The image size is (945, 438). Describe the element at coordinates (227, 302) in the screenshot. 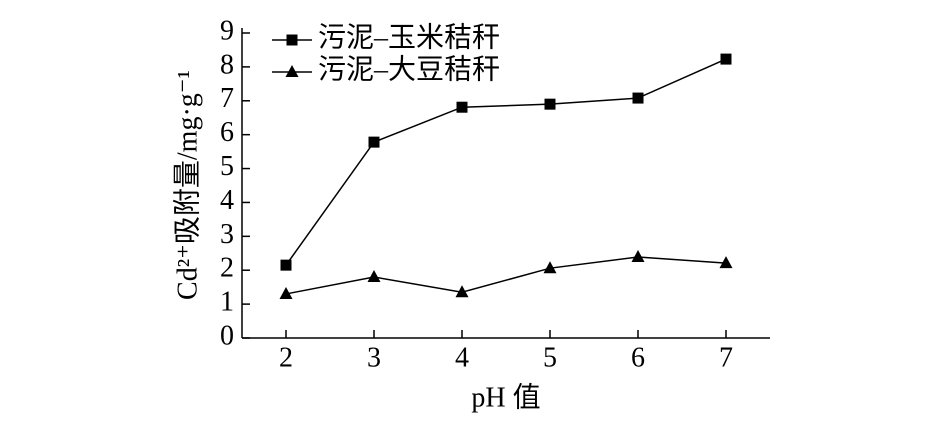

I see `y-tick-label: 1` at that location.